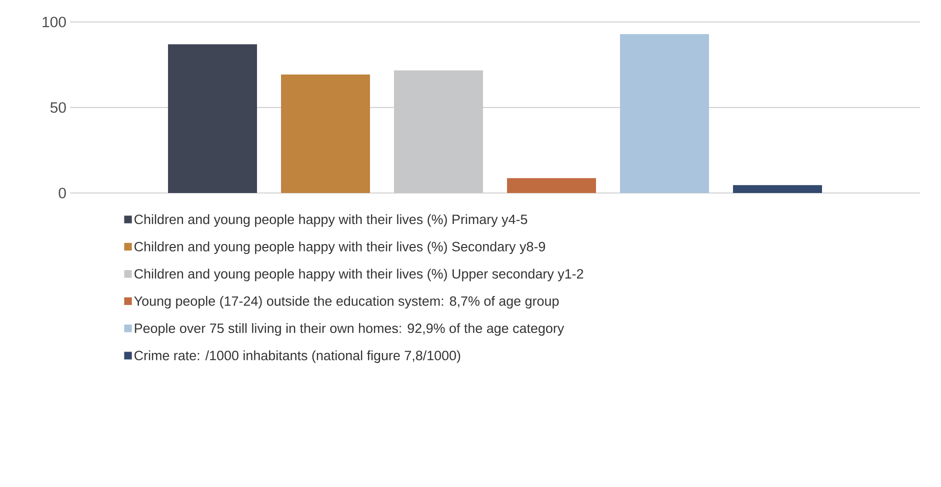 Image resolution: width=941 pixels, height=487 pixels. Describe the element at coordinates (331, 220) in the screenshot. I see `legend-label: Children and young people happy with their lives (%) Primary y4-5` at that location.